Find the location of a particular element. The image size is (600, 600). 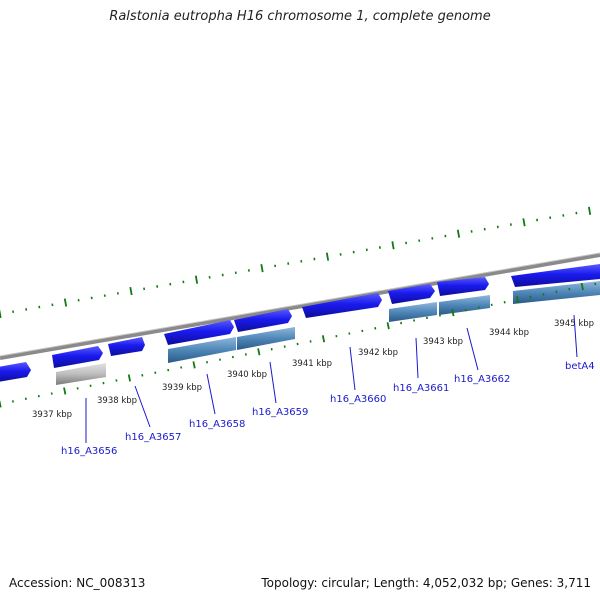

ruler-label: 3939 kbp is located at coordinates (182, 388).